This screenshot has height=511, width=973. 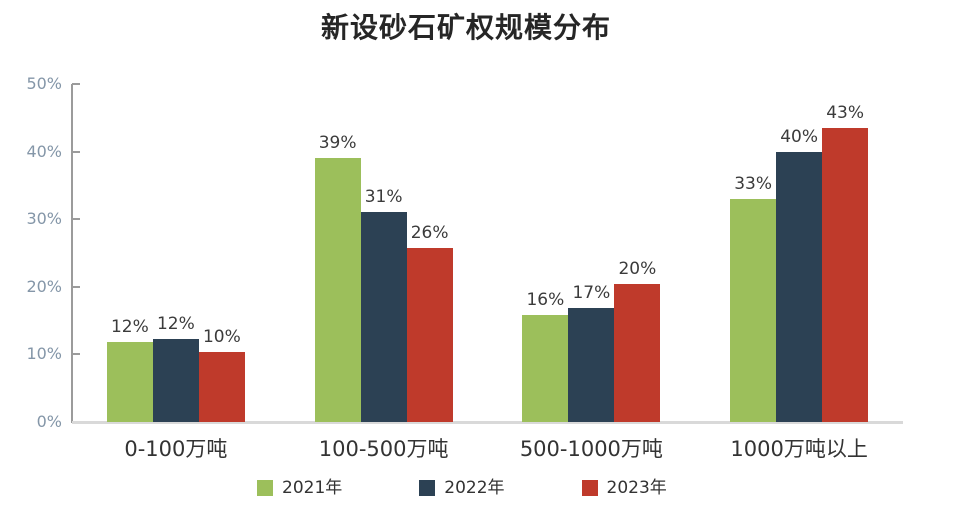 What do you see at coordinates (474, 488) in the screenshot?
I see `legend-label: 2022年` at bounding box center [474, 488].